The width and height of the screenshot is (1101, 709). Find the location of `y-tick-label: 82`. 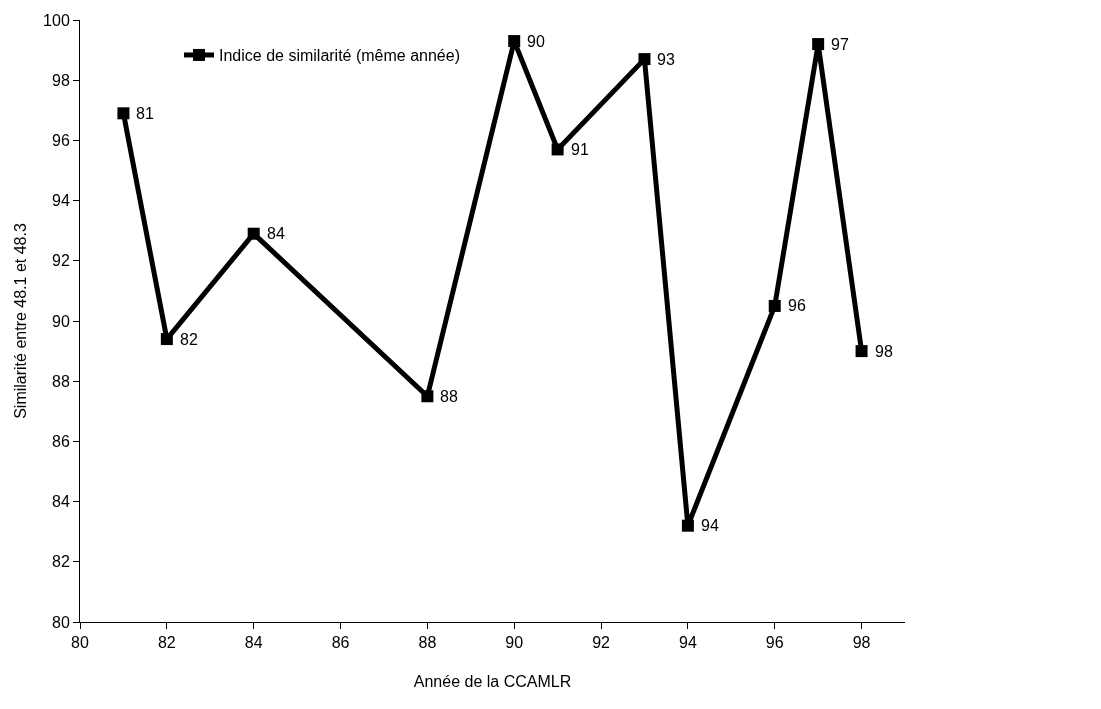

y-tick-label: 82 is located at coordinates (61, 562).